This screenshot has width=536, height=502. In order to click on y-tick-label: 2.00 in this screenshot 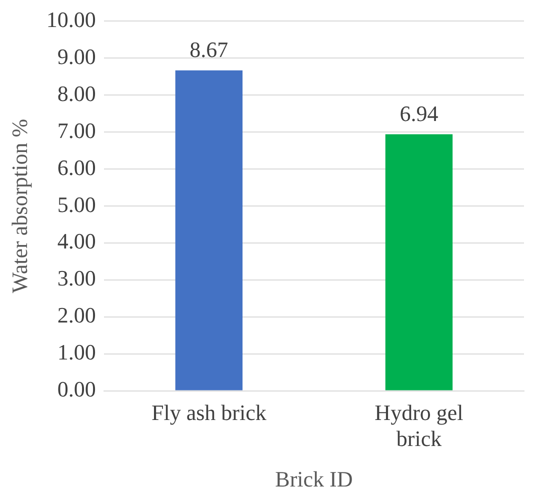, I will do `click(76, 315)`.